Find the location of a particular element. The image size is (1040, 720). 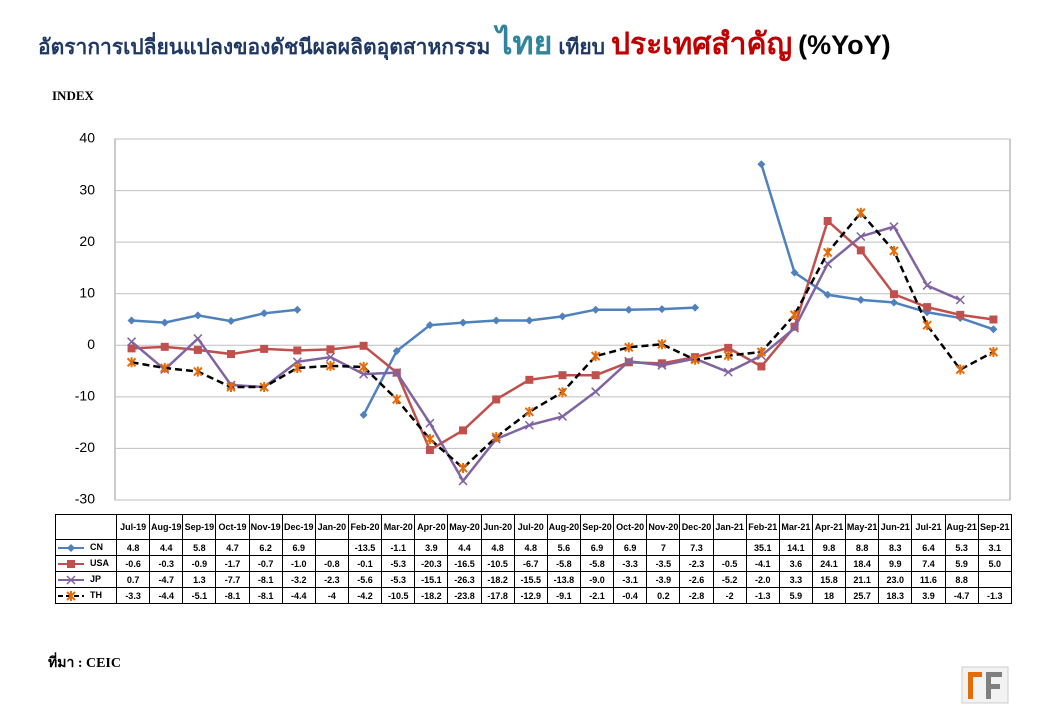

data-label: 1.3 is located at coordinates (199, 579).